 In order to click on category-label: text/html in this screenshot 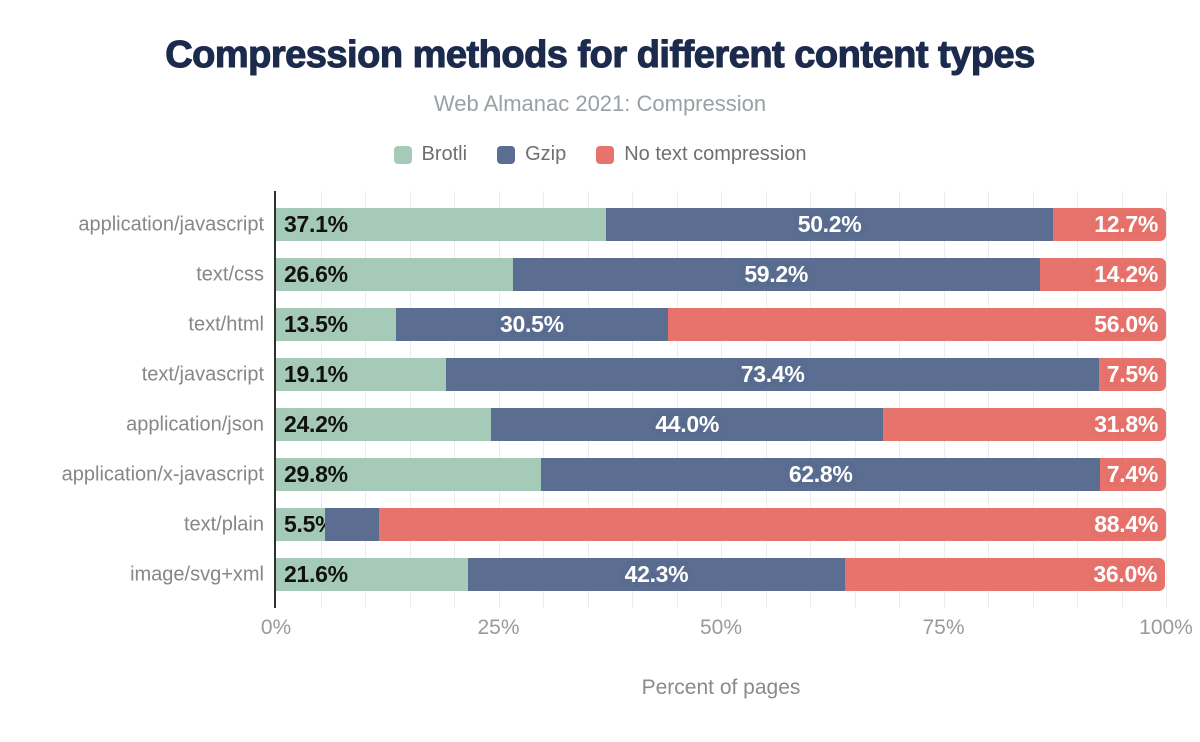, I will do `click(226, 324)`.